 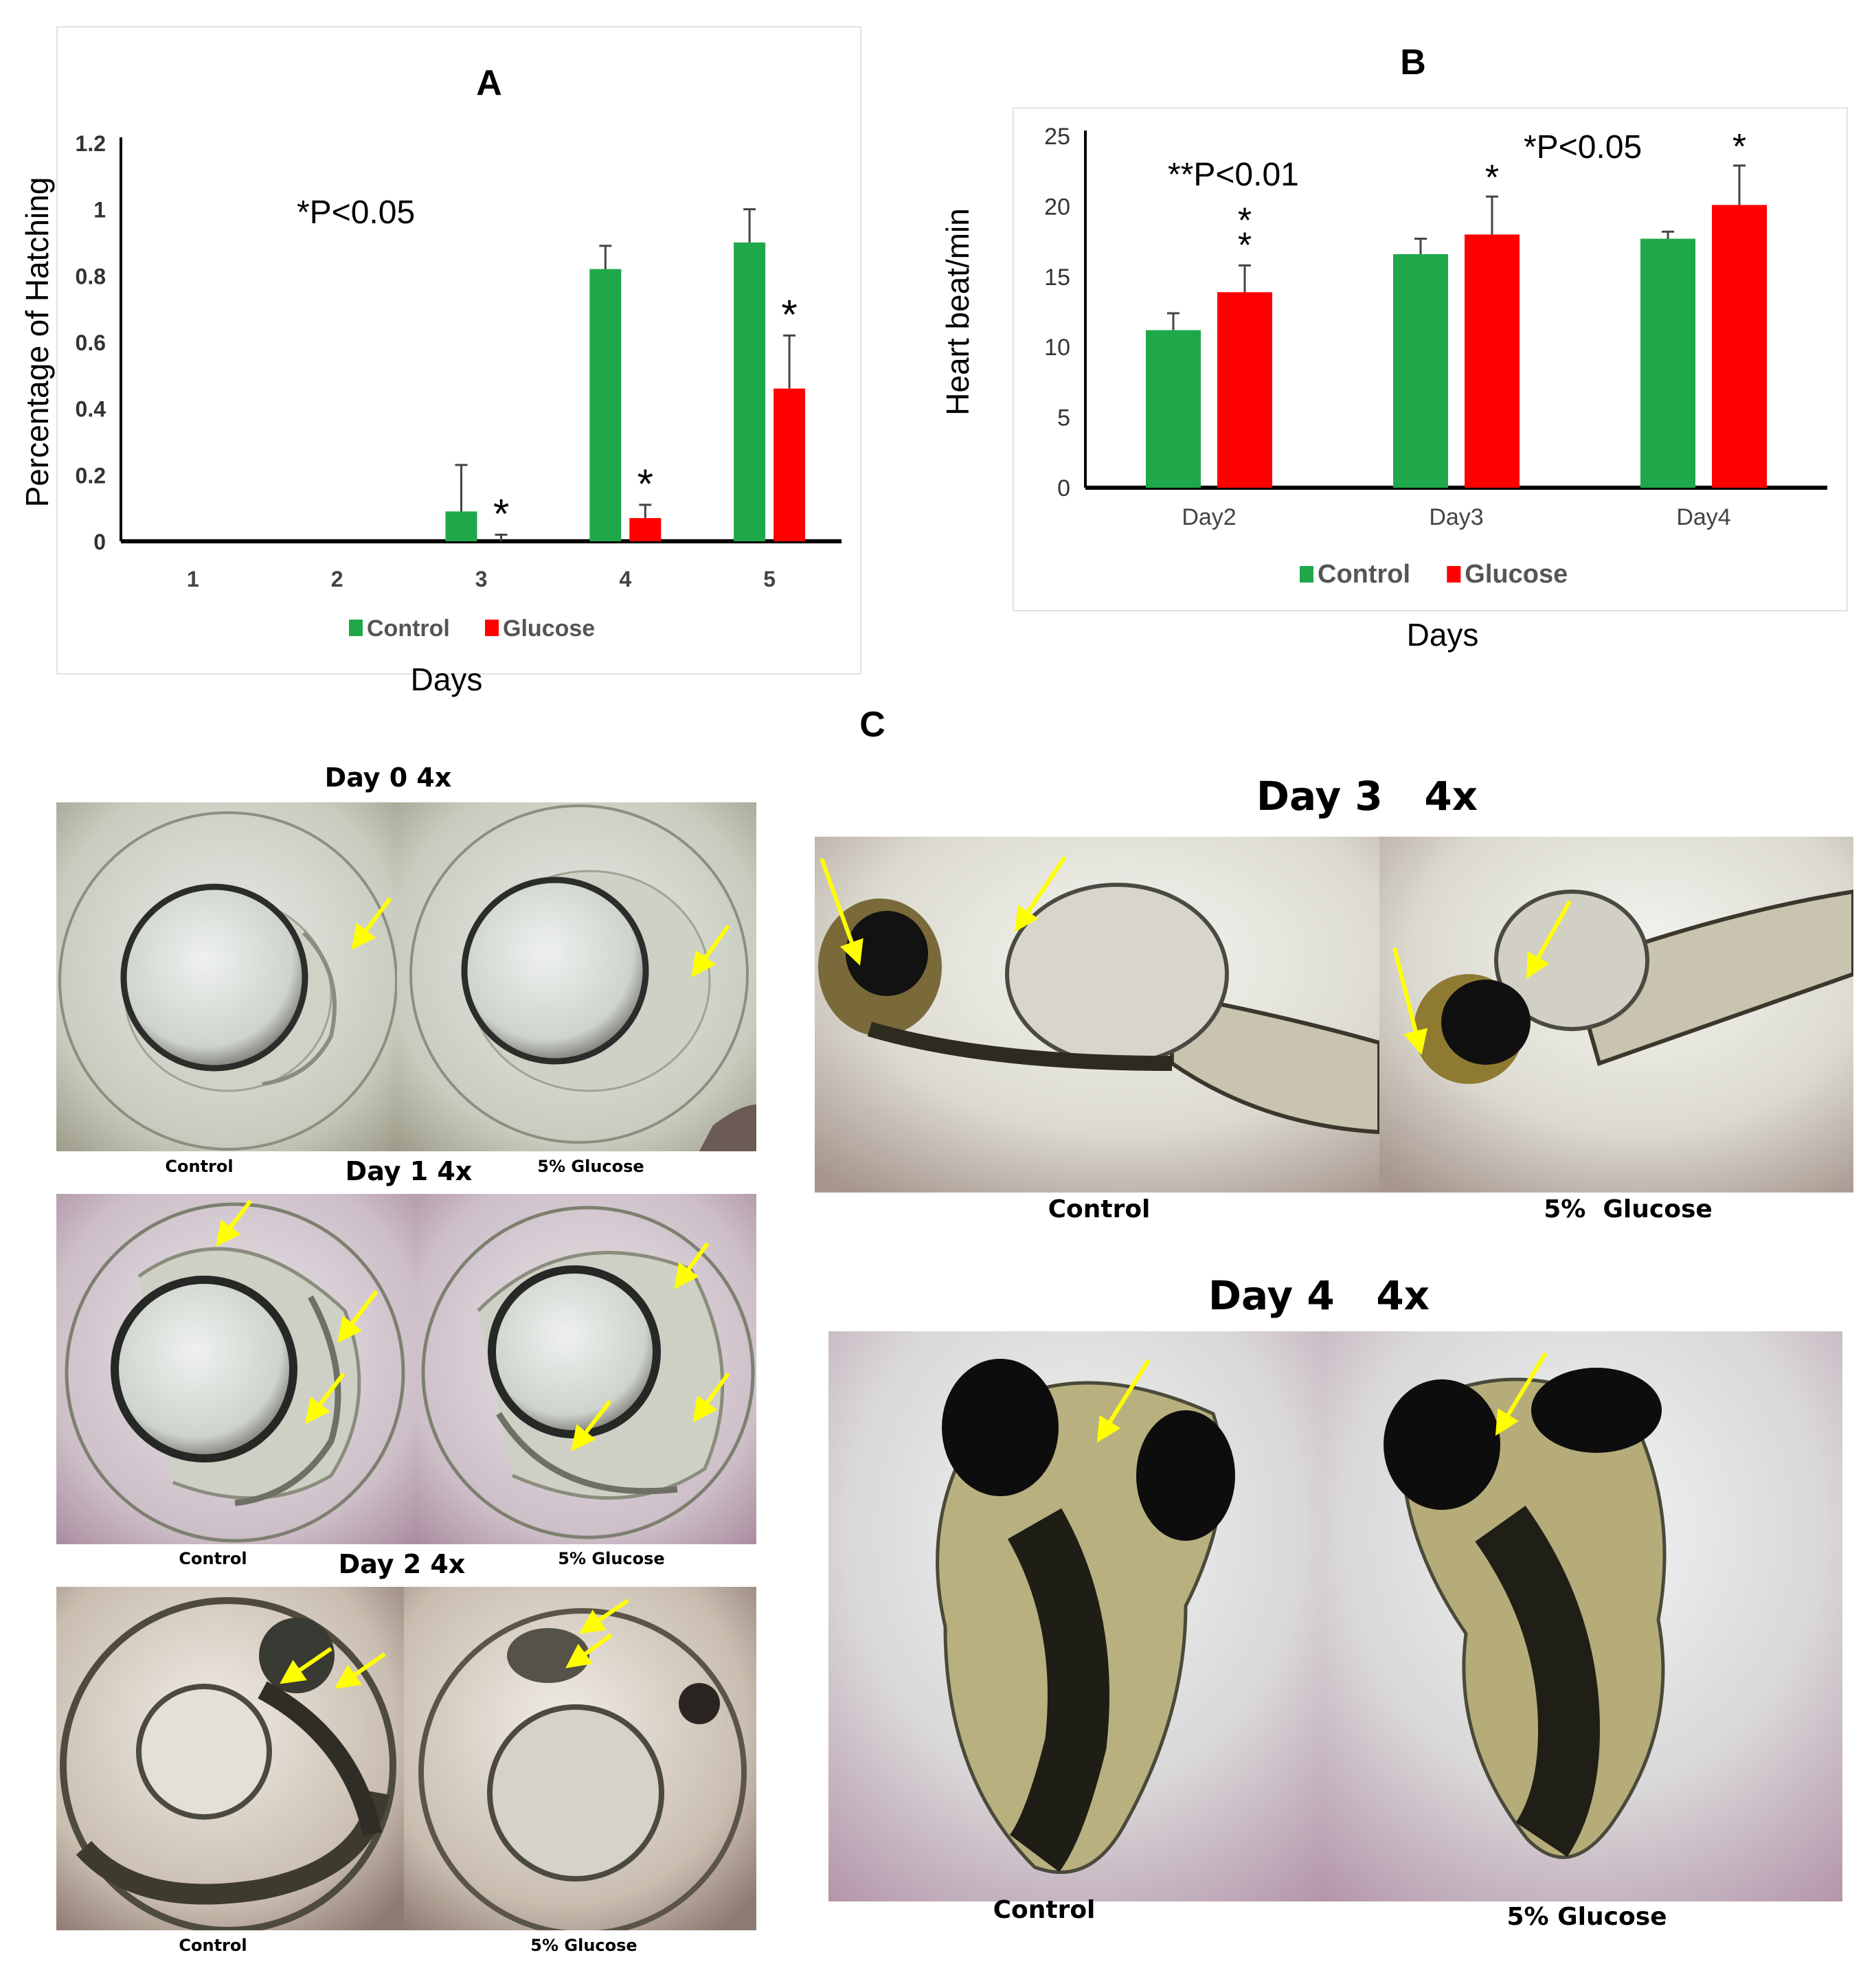 What do you see at coordinates (576, 976) in the screenshot?
I see `day0-glucose-photo` at bounding box center [576, 976].